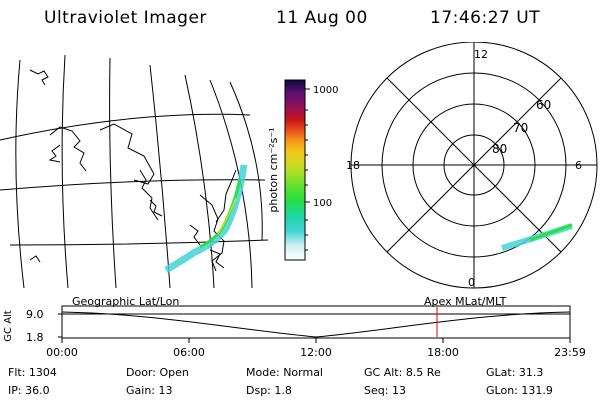 This screenshot has width=600, height=400. I want to click on mlt-label-0: 0, so click(471, 282).